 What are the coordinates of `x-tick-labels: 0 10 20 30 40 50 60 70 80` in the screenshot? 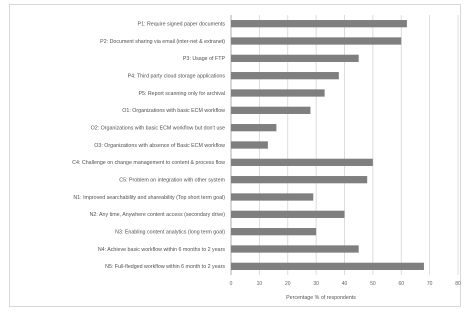 It's located at (345, 284).